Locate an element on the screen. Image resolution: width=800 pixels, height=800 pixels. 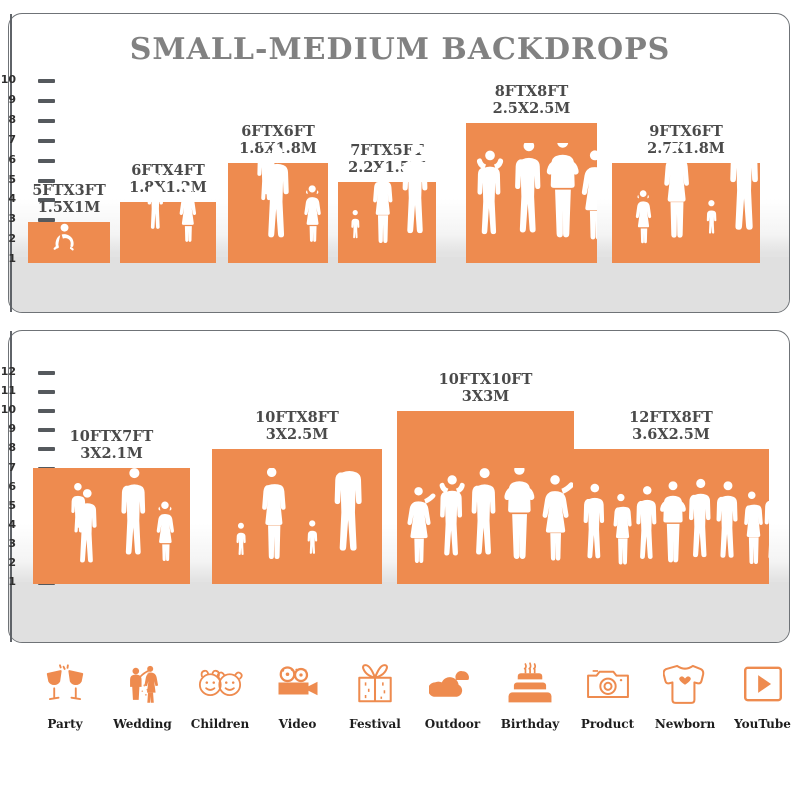
bar-label-meters: 1.5X1M is located at coordinates (69, 208).